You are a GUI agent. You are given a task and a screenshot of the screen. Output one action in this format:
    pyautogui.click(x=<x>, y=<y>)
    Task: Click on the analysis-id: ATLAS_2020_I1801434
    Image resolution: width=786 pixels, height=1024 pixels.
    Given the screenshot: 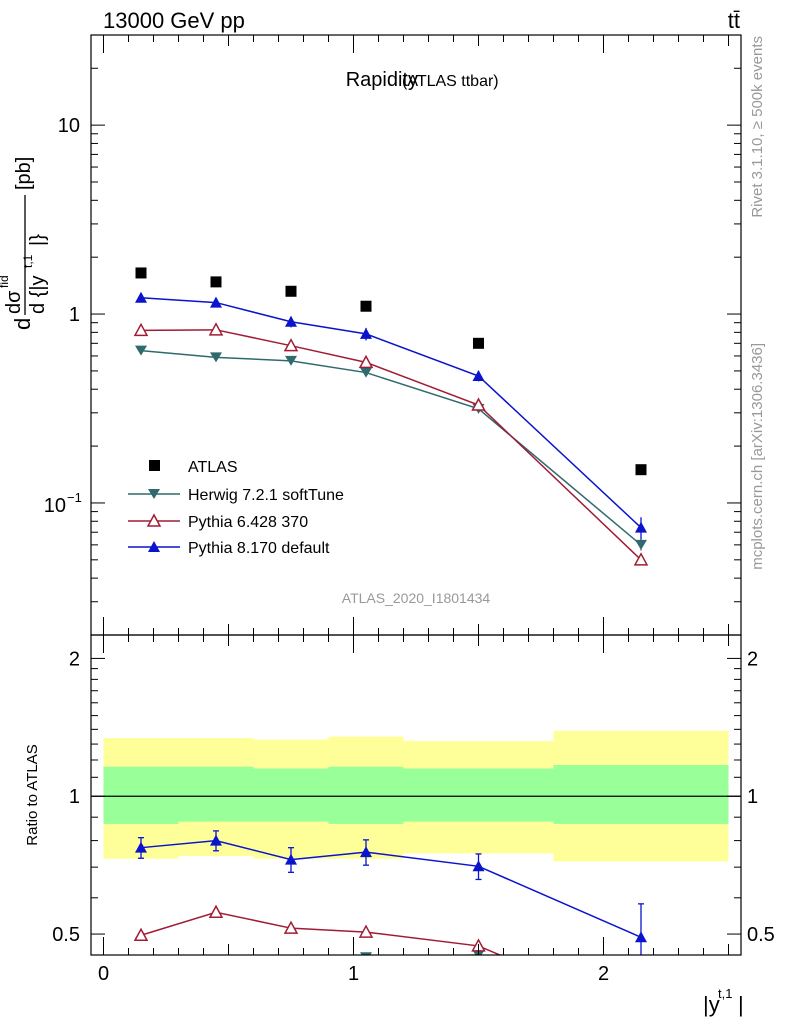 What is the action you would take?
    pyautogui.click(x=416, y=598)
    